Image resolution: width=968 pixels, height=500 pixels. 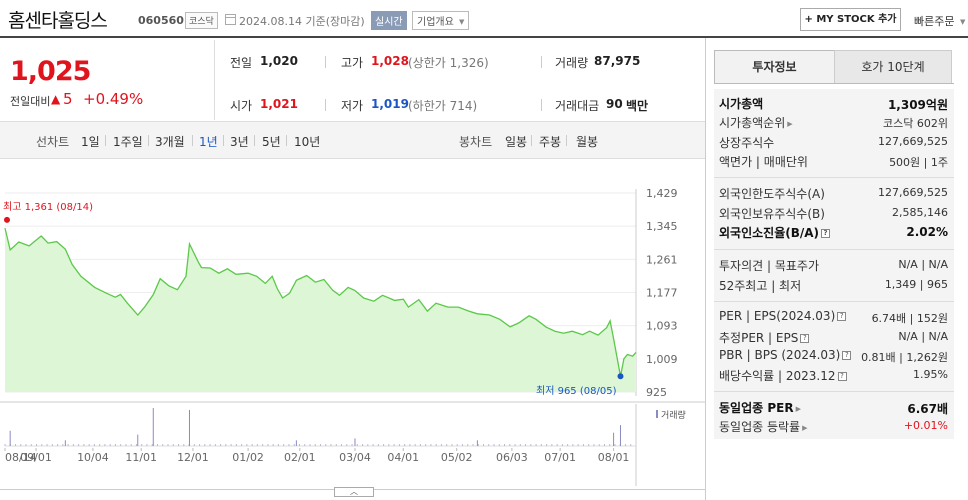 I want to click on info-label-text: 추정PER | EPS, so click(x=759, y=338).